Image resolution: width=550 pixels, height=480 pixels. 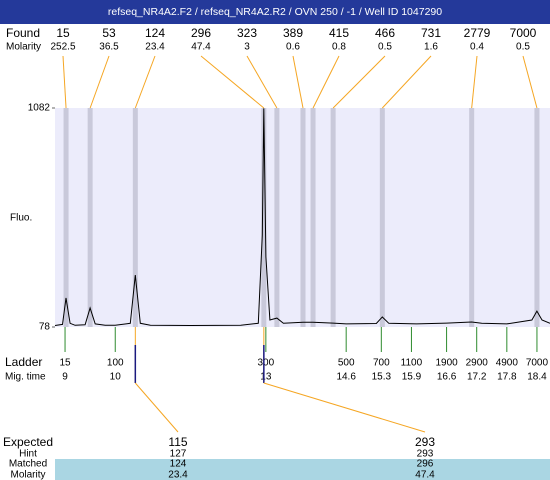 What do you see at coordinates (381, 363) in the screenshot?
I see `ladder-size: 700` at bounding box center [381, 363].